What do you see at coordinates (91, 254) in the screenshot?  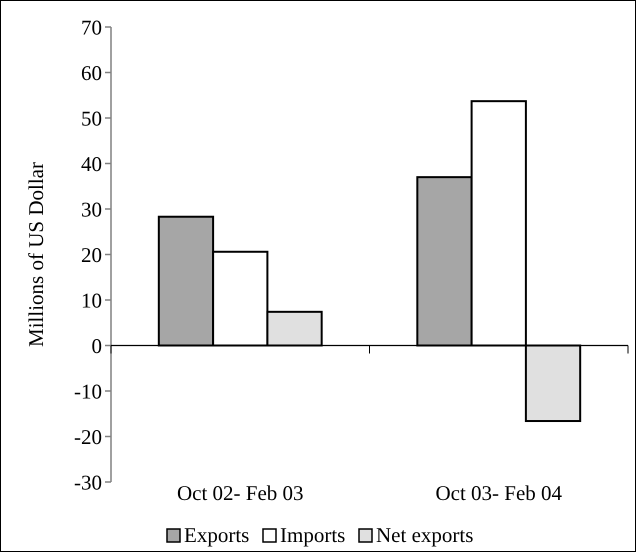 I see `y-tick-label: 20` at bounding box center [91, 254].